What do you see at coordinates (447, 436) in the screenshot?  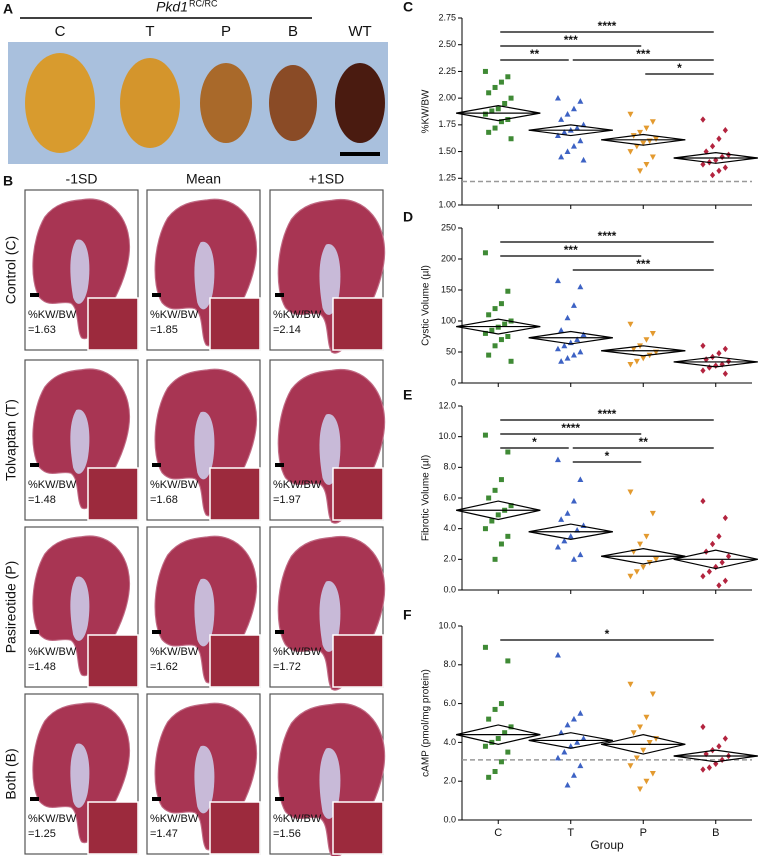 I see `y-tick-label: 10.0` at bounding box center [447, 436].